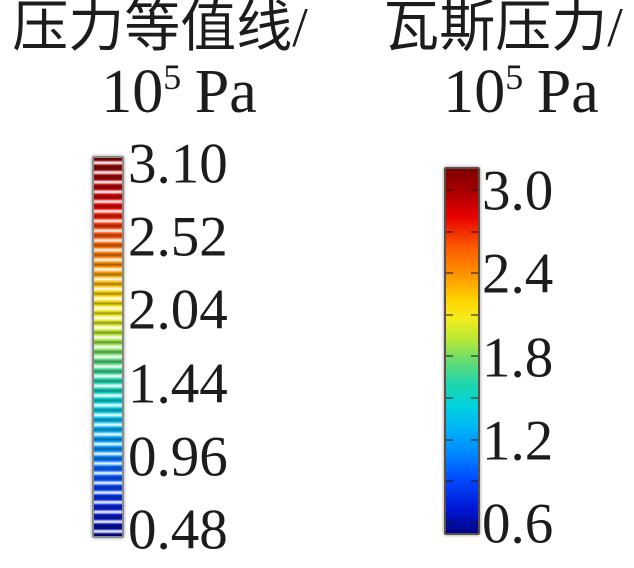 This screenshot has width=634, height=568. I want to click on legend-title-pressure-contour: 压力等值线/, so click(160, 29).